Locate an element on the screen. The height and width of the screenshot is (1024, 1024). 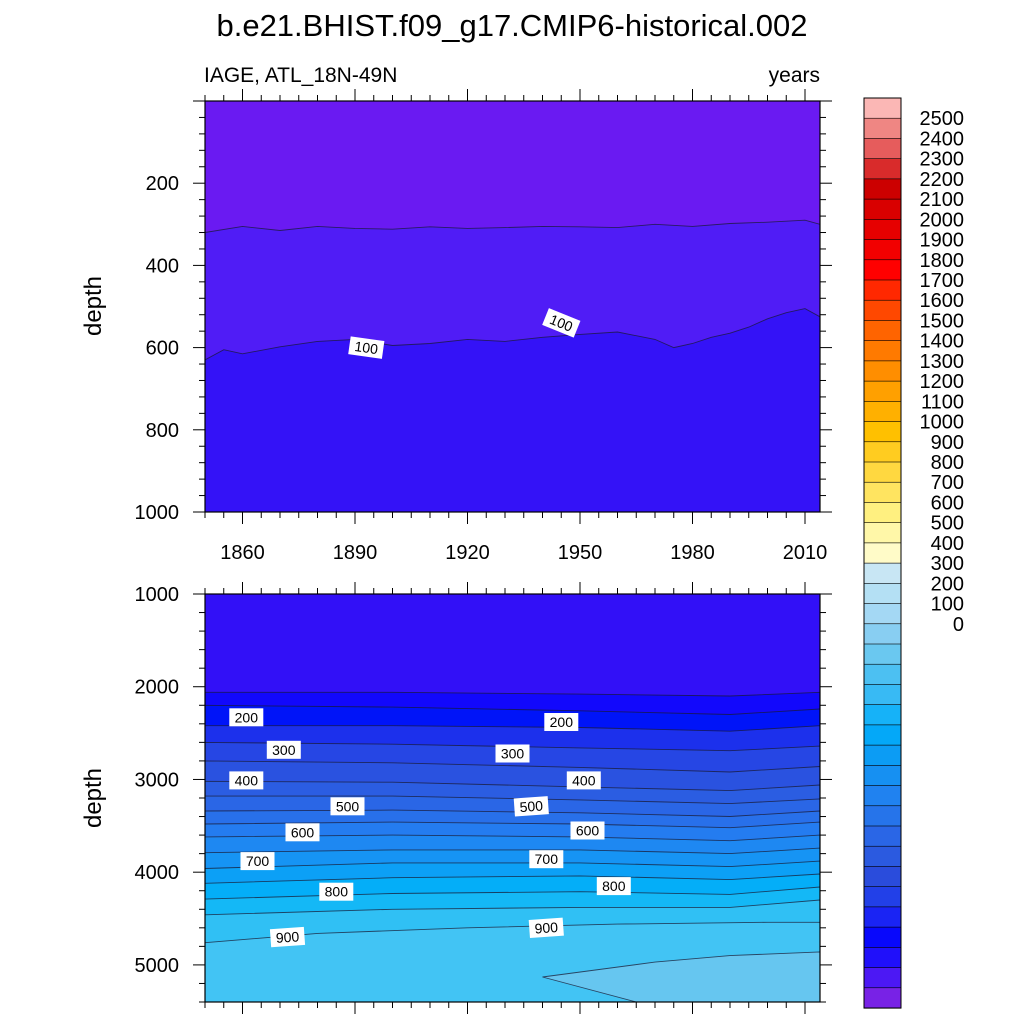
upper-y-tick-label: 400 is located at coordinates (162, 266).